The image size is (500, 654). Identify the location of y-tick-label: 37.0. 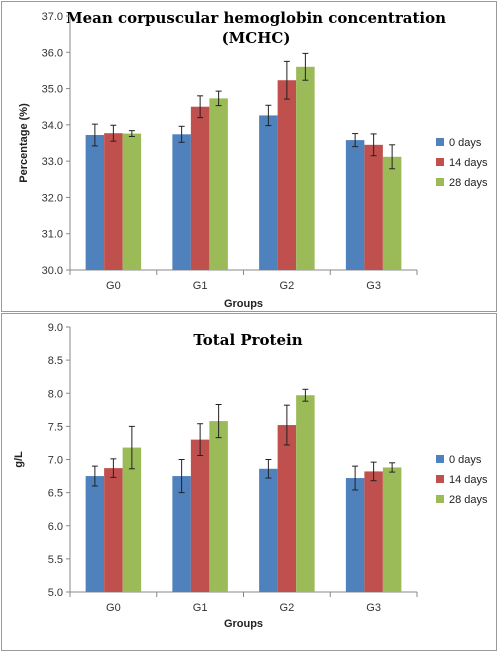
(52, 17).